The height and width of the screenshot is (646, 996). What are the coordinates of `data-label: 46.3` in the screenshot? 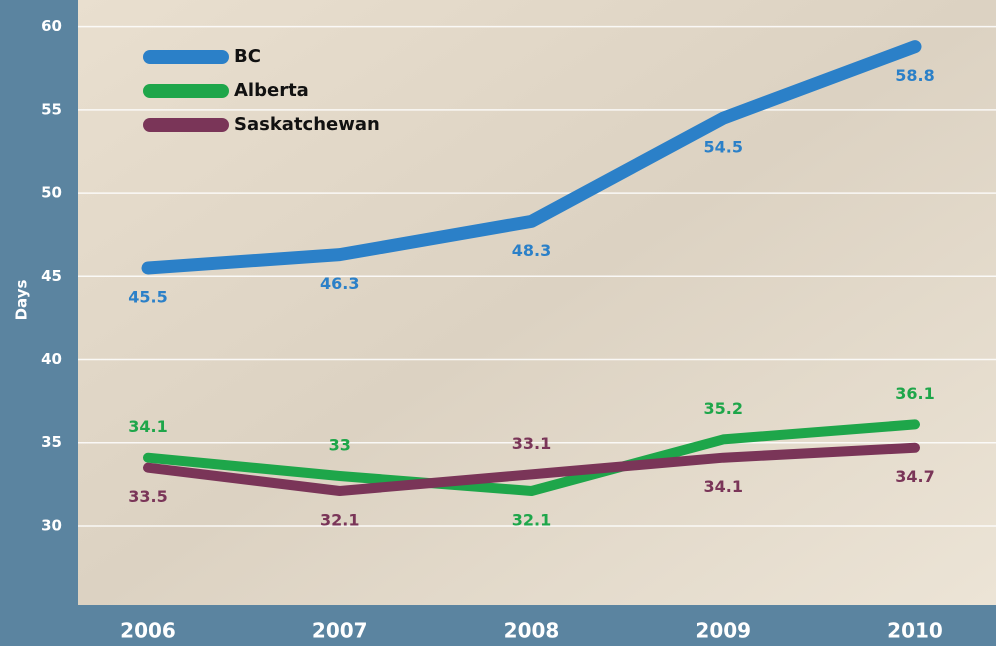 It's located at (339, 283).